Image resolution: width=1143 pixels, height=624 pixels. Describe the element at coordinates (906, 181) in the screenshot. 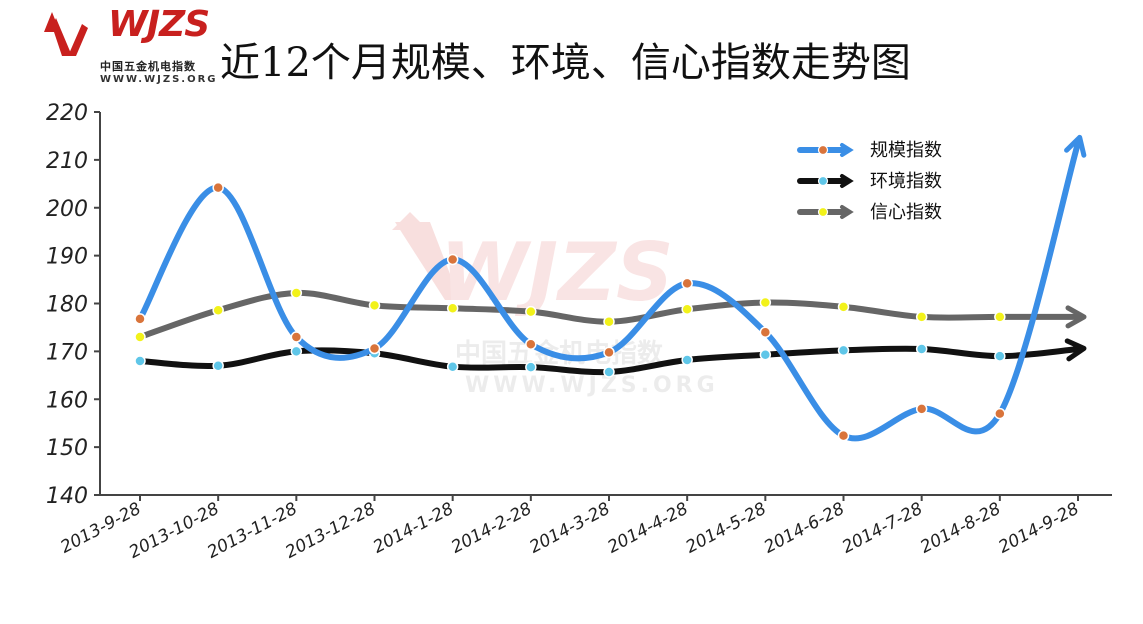

I see `legend-label: 环境指数` at that location.